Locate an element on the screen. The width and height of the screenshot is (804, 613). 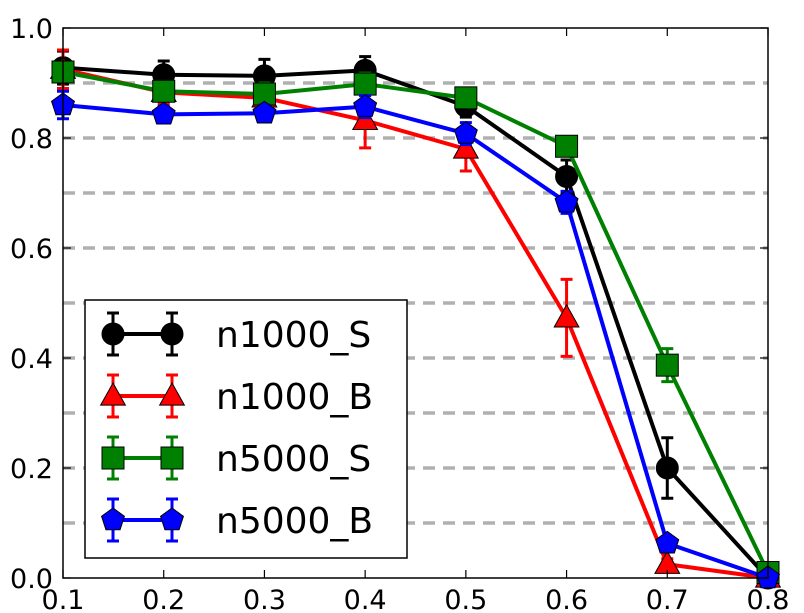
x-tick-label: 0.6 is located at coordinates (566, 599).